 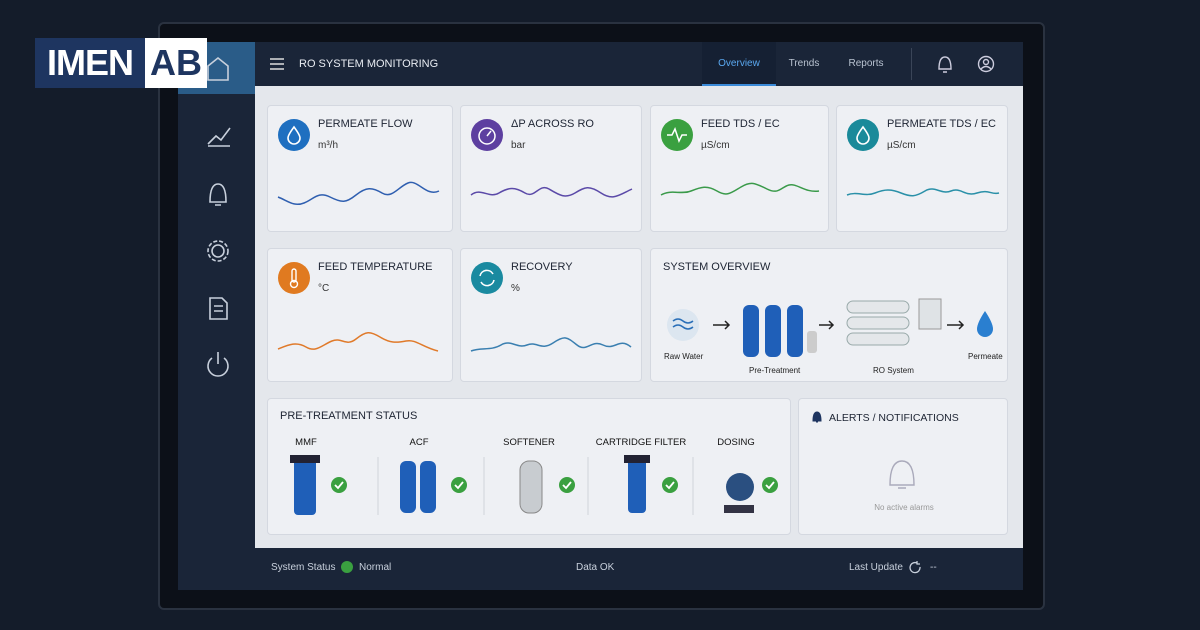 I want to click on metric-unit: °C, so click(x=324, y=288).